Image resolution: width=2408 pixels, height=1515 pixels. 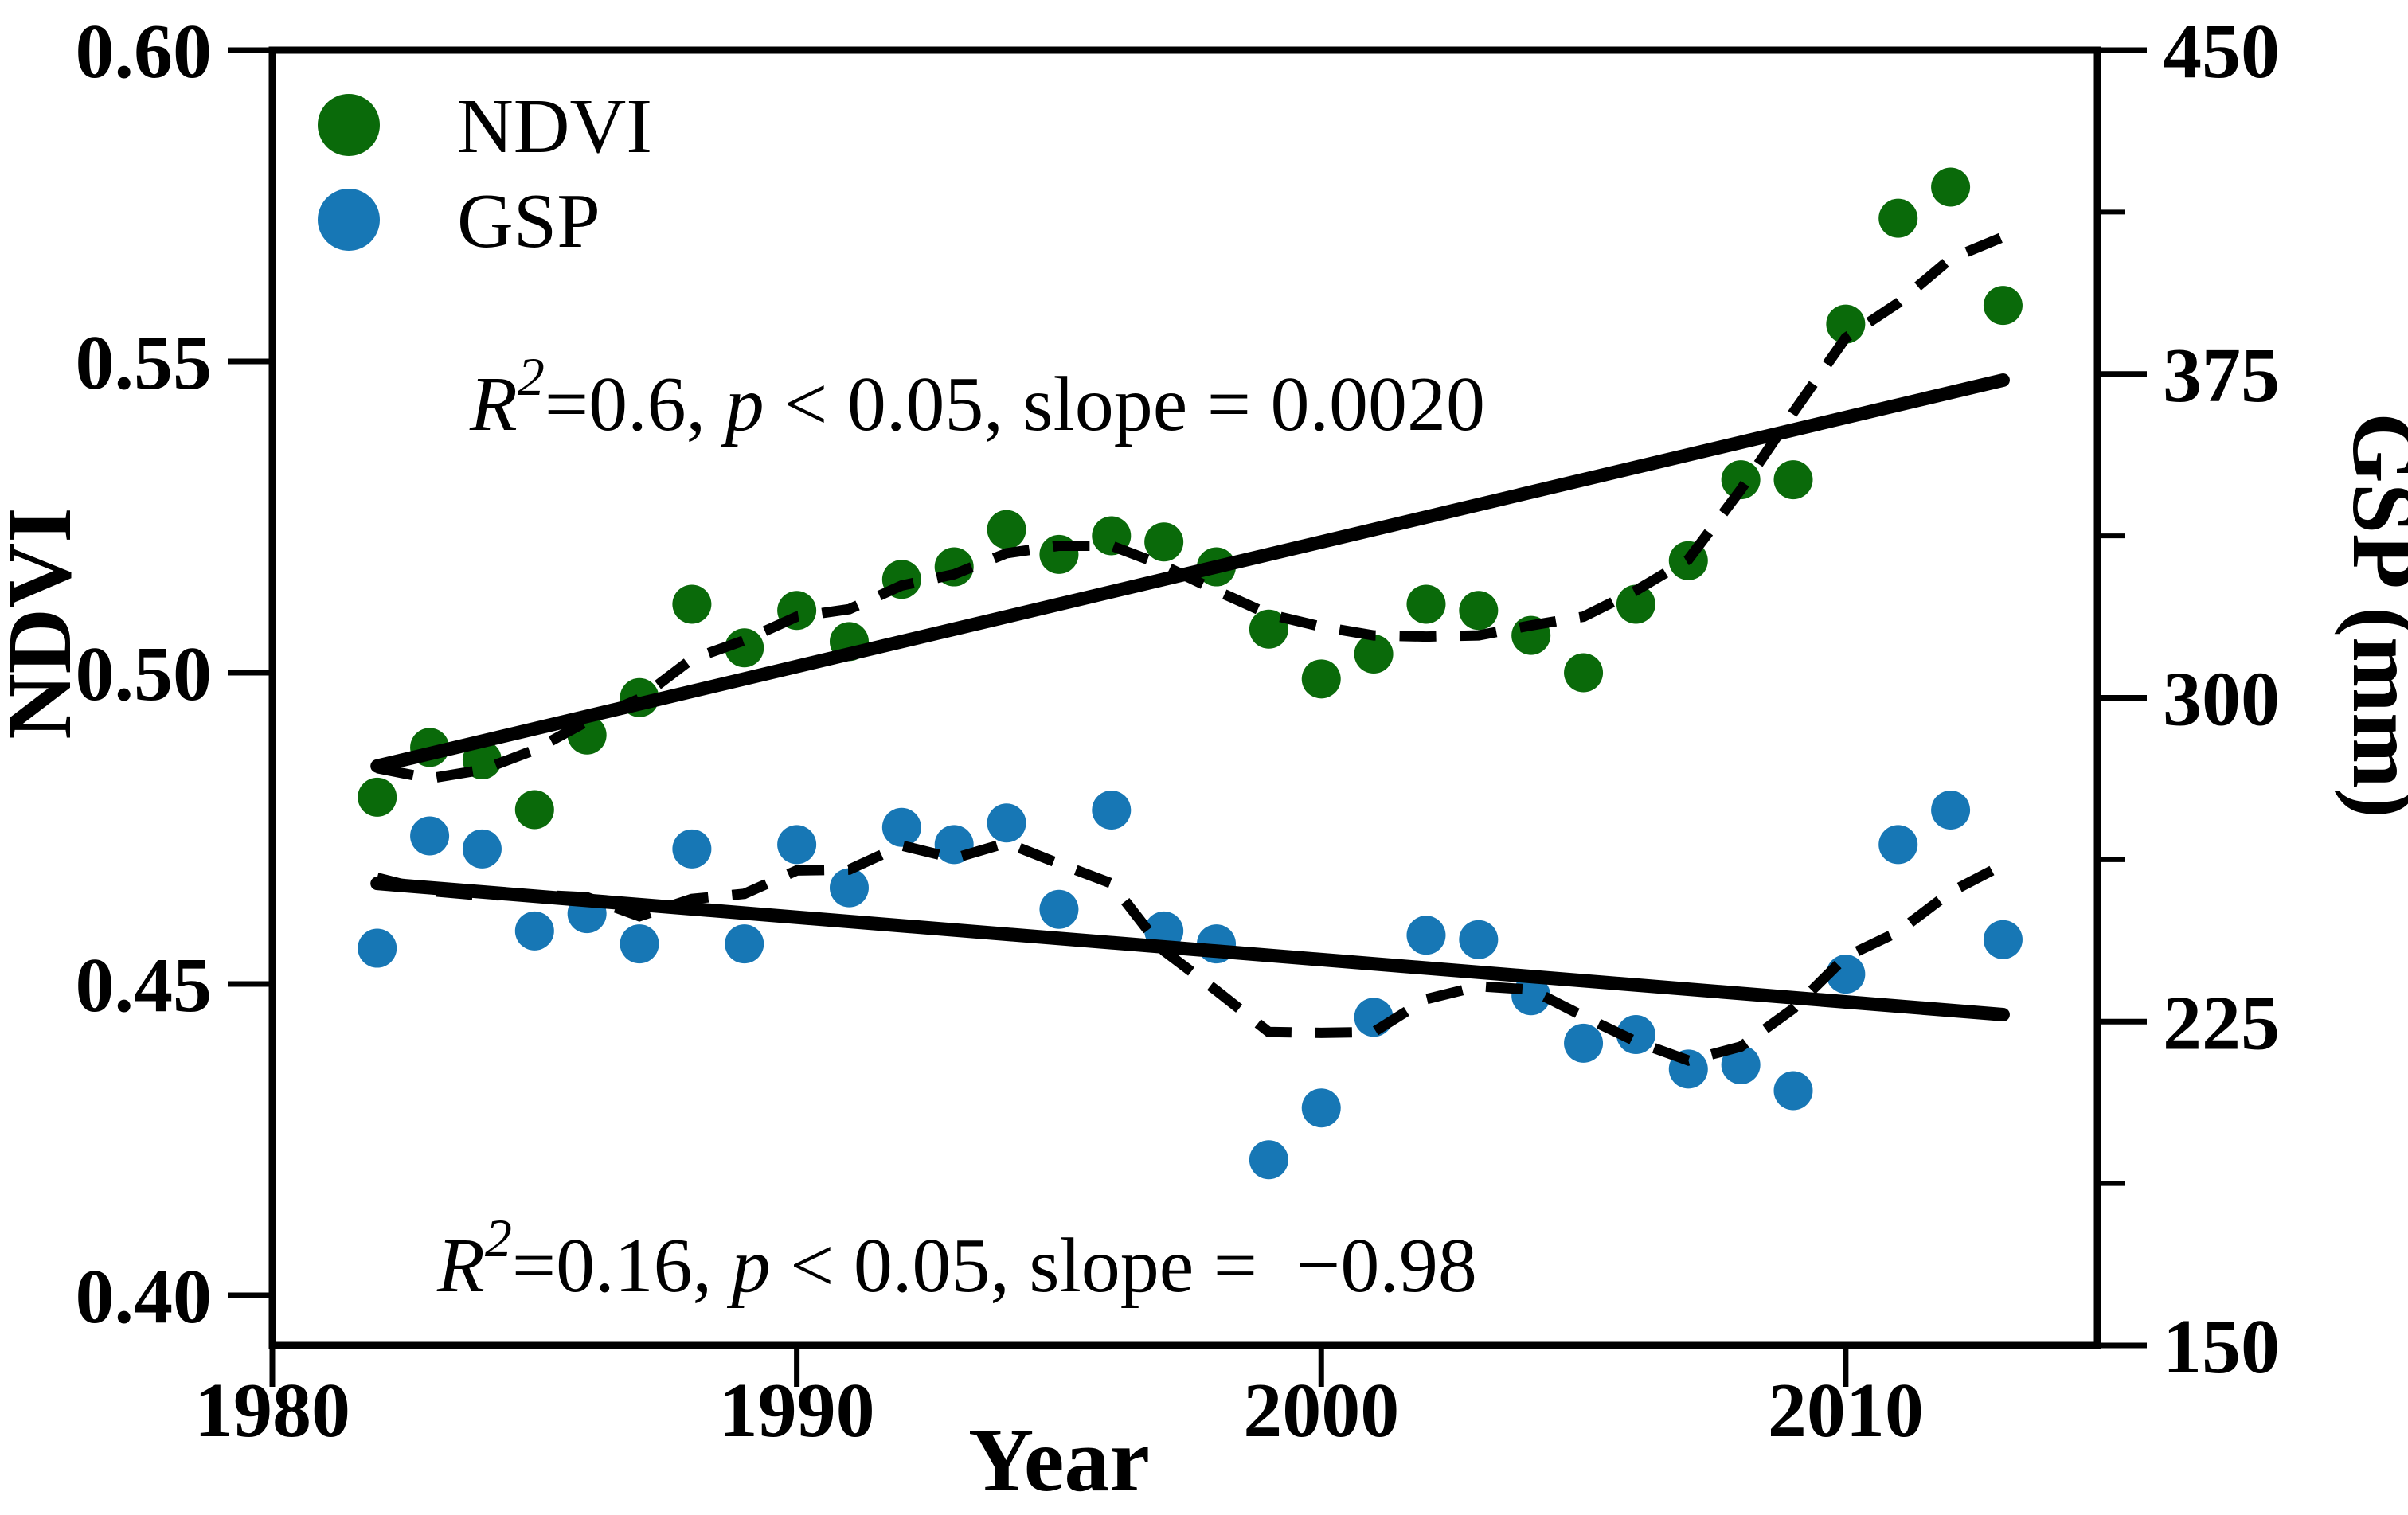 What do you see at coordinates (1124, 1266) in the screenshot?
I see `annotation-tail: < 0.05, slope = −0.98` at bounding box center [1124, 1266].